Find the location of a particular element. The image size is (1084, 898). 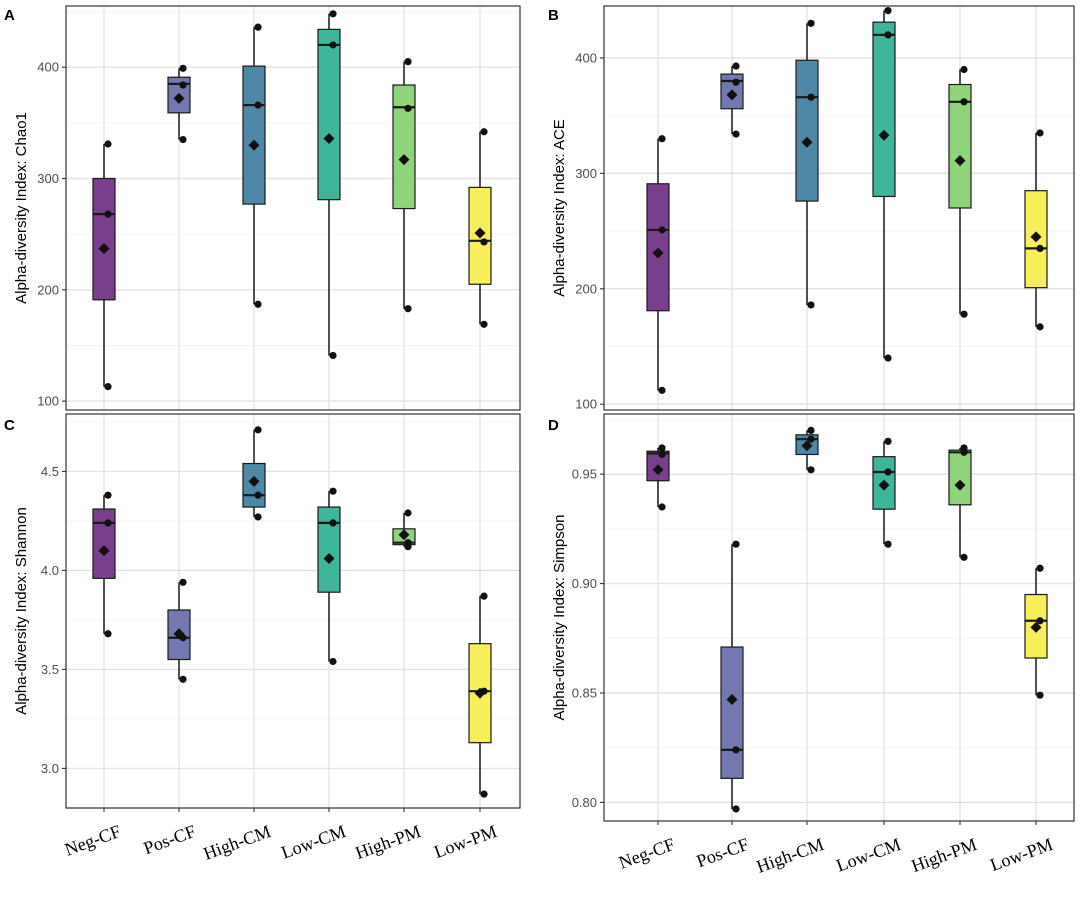

x-tick-label: High-PM is located at coordinates (944, 855).